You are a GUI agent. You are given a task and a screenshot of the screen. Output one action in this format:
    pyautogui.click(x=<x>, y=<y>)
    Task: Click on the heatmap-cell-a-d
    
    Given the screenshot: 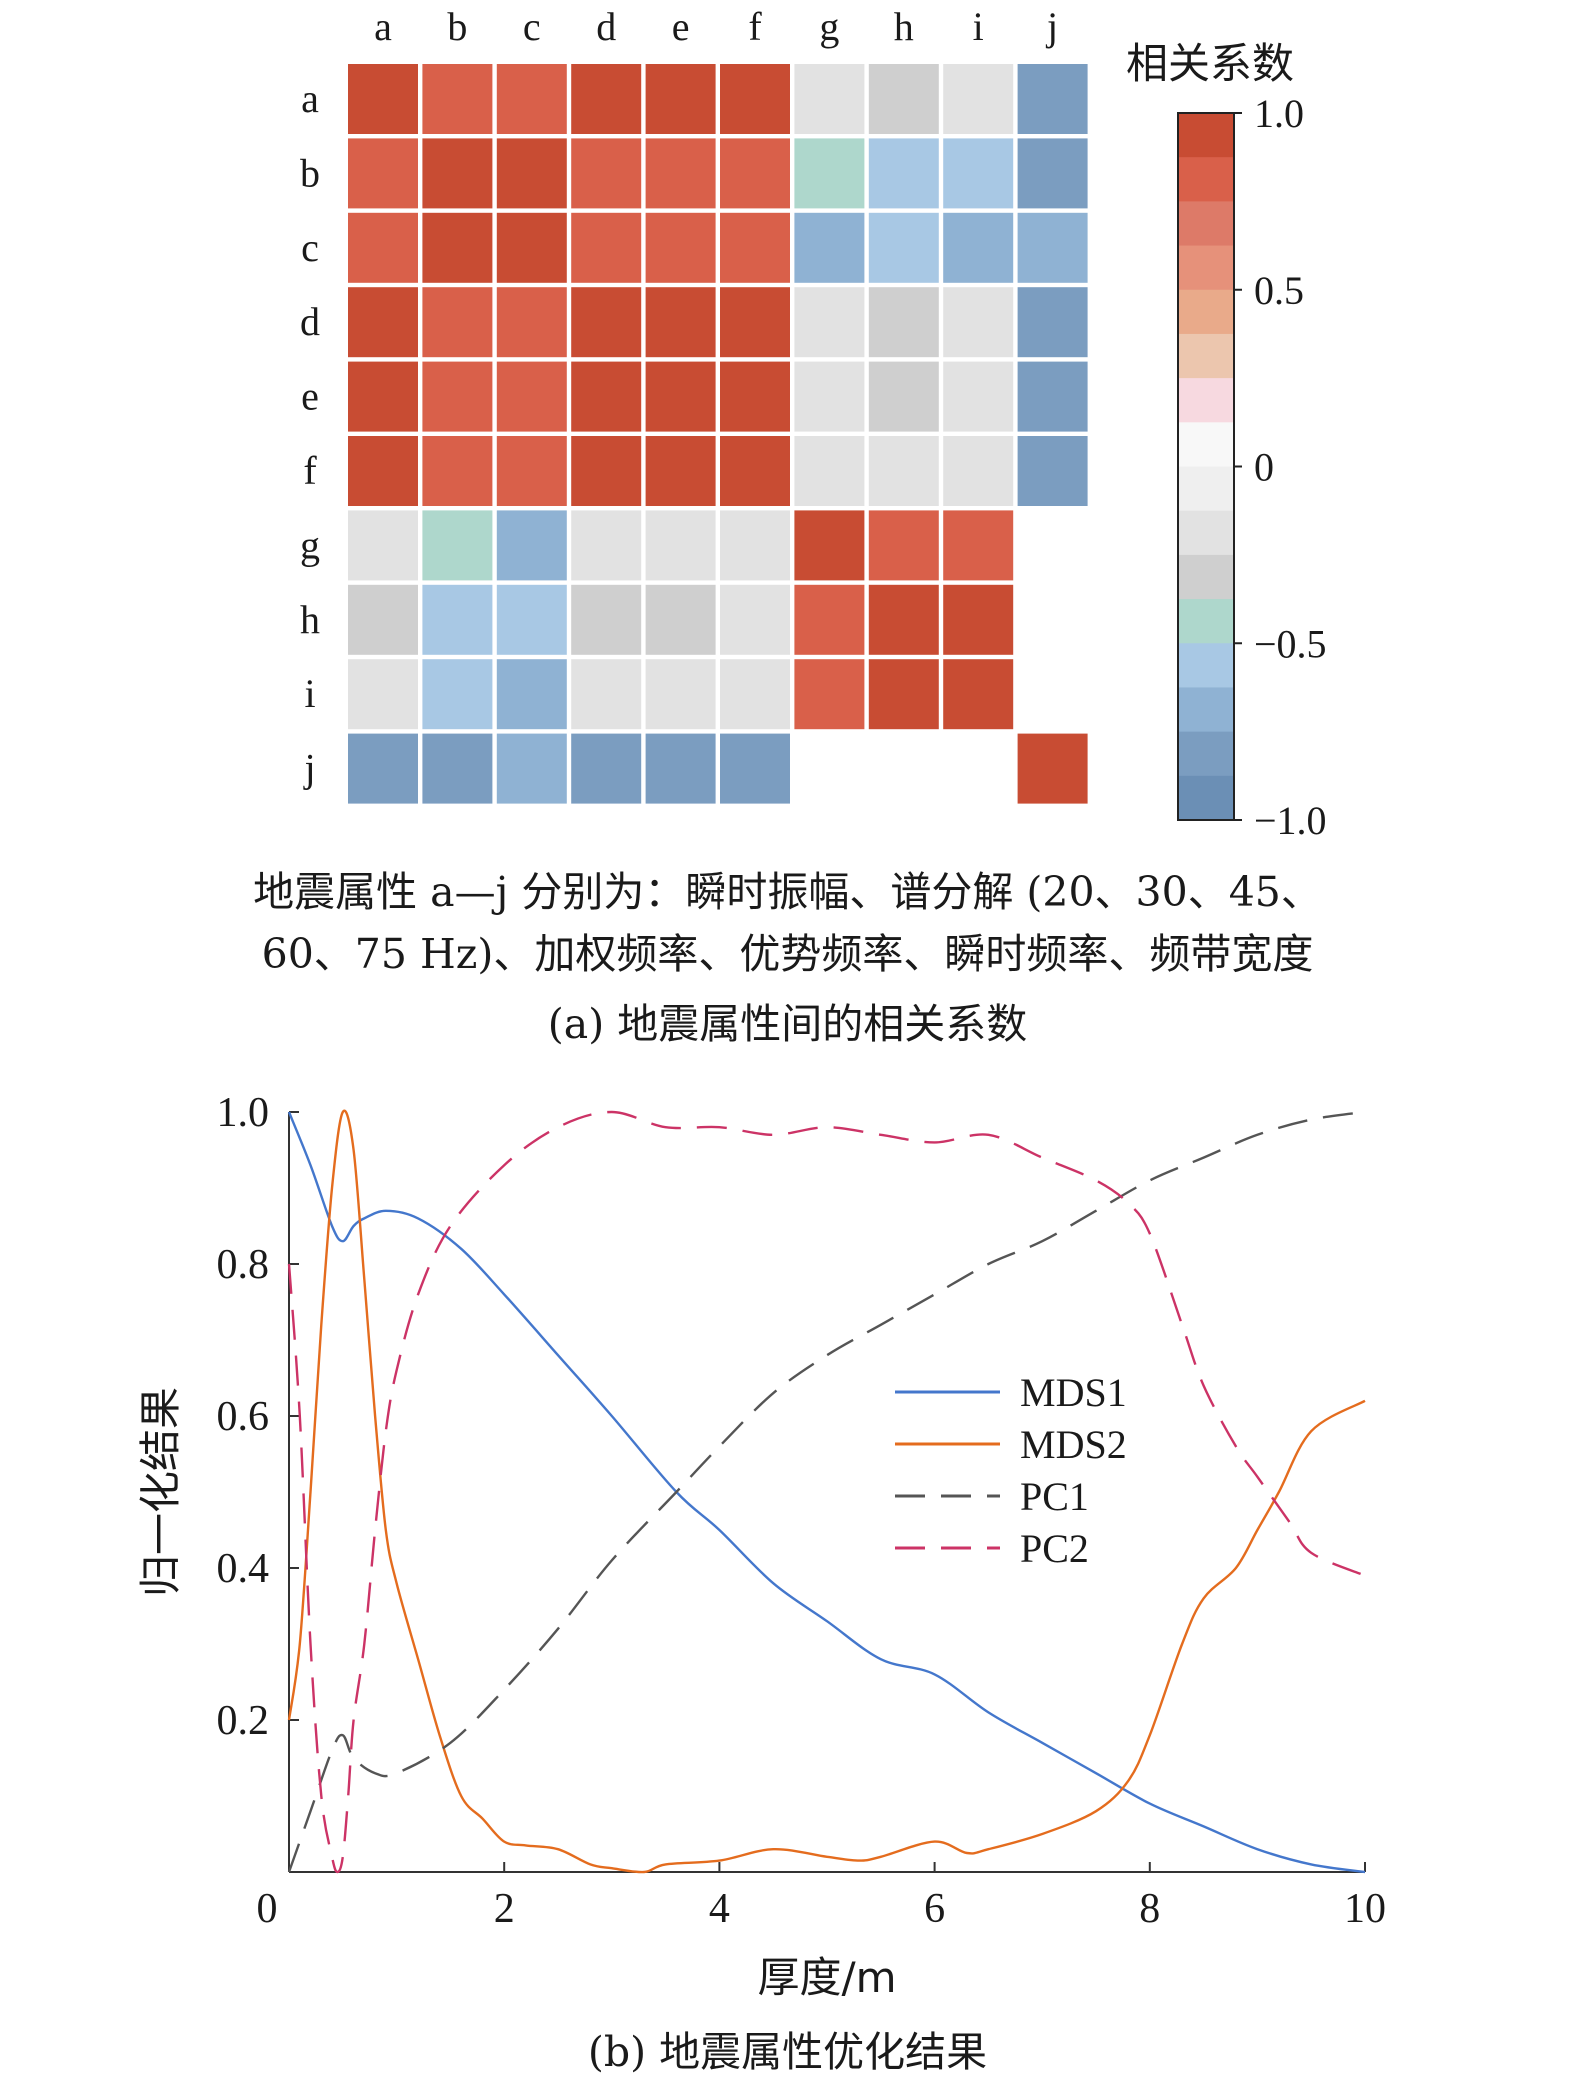 What is the action you would take?
    pyautogui.click(x=606, y=99)
    